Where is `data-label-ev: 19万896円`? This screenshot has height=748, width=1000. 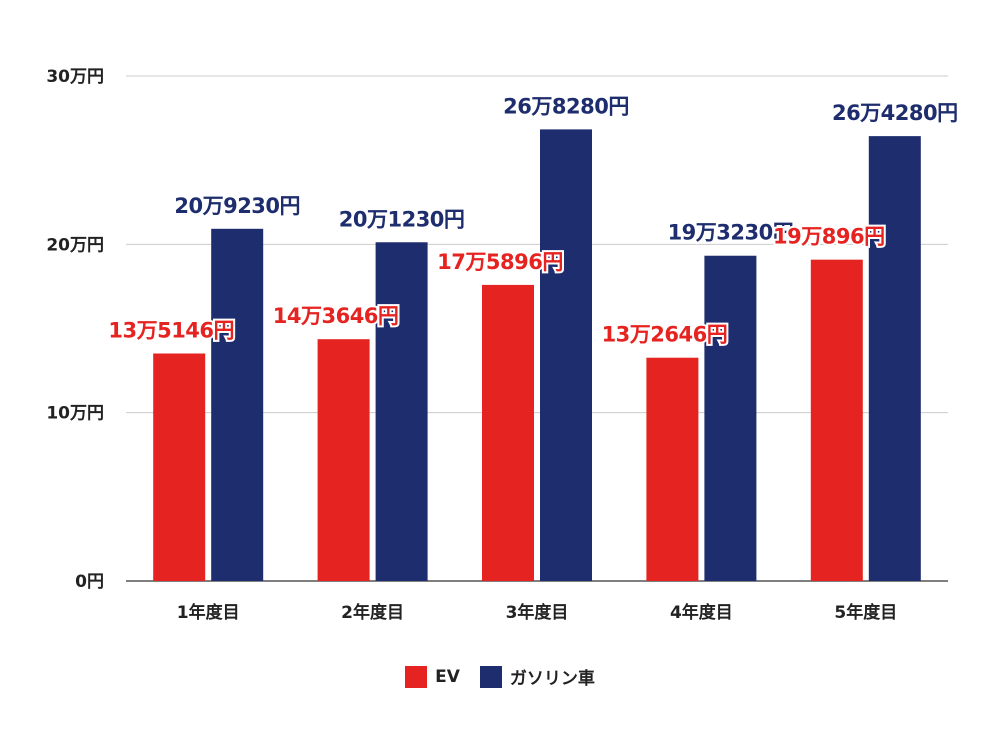
data-label-ev: 19万896円 is located at coordinates (829, 237).